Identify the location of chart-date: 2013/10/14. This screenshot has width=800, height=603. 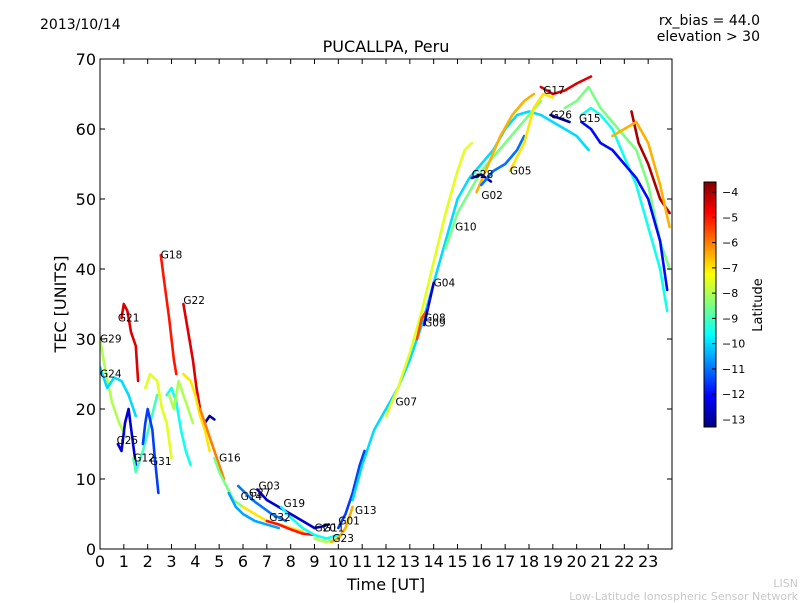
(80, 25).